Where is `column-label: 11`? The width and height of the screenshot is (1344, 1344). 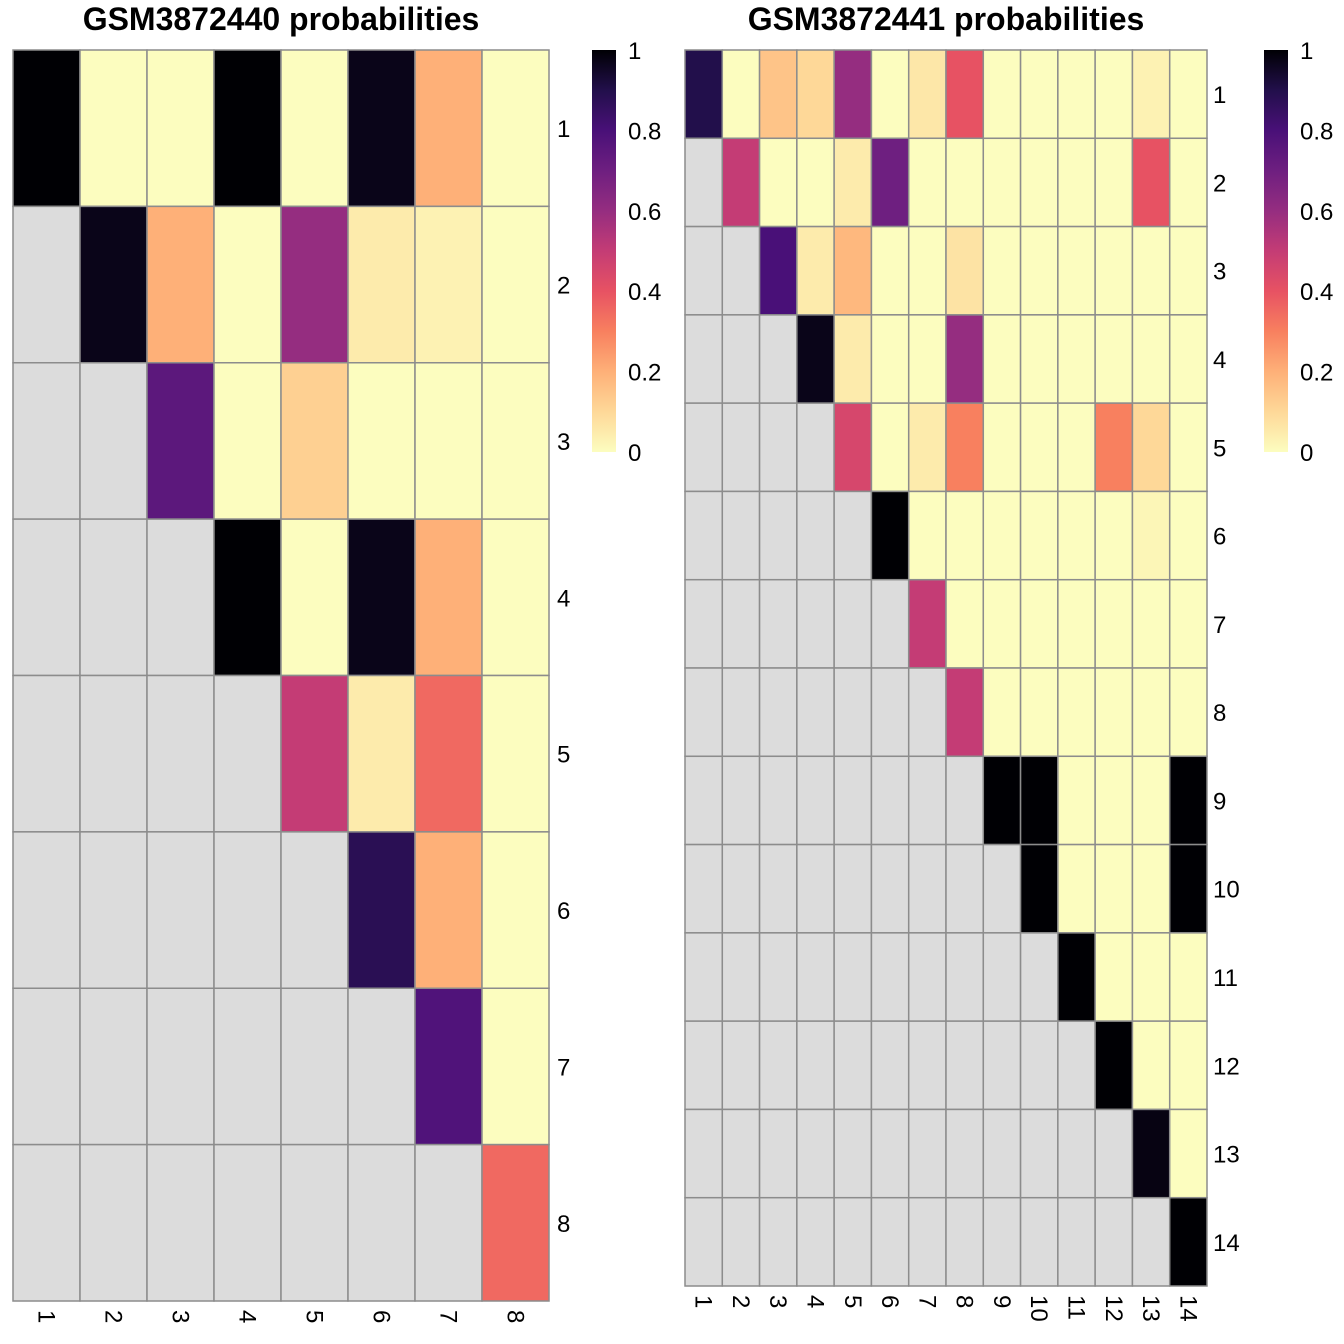 column-label: 11 is located at coordinates (1076, 1307).